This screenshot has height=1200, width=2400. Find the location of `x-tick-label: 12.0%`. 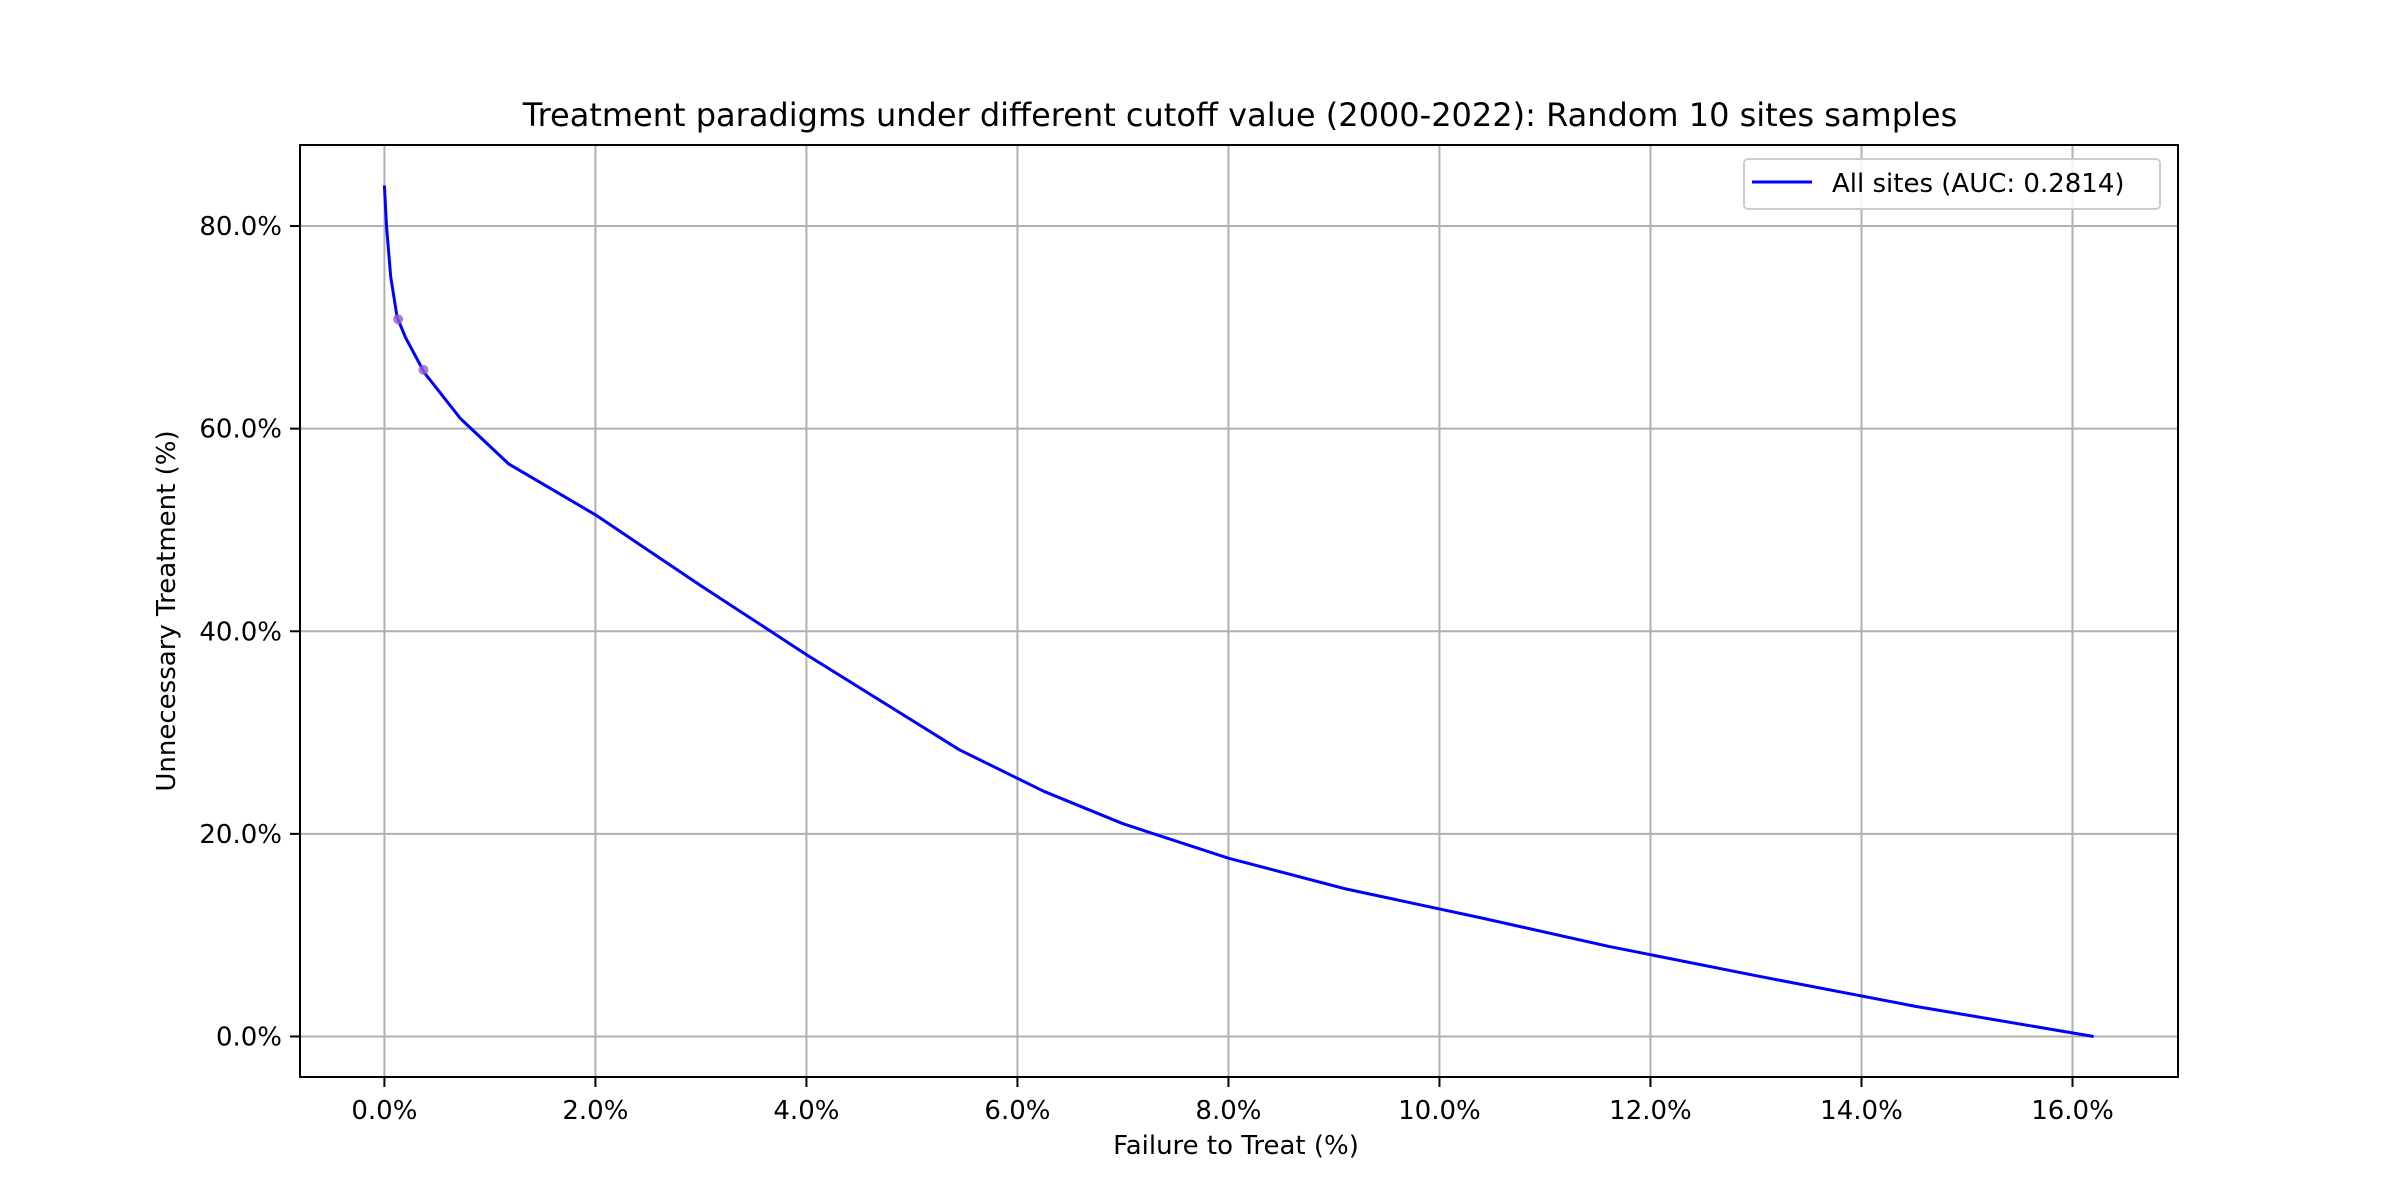

x-tick-label: 12.0% is located at coordinates (1650, 1111).